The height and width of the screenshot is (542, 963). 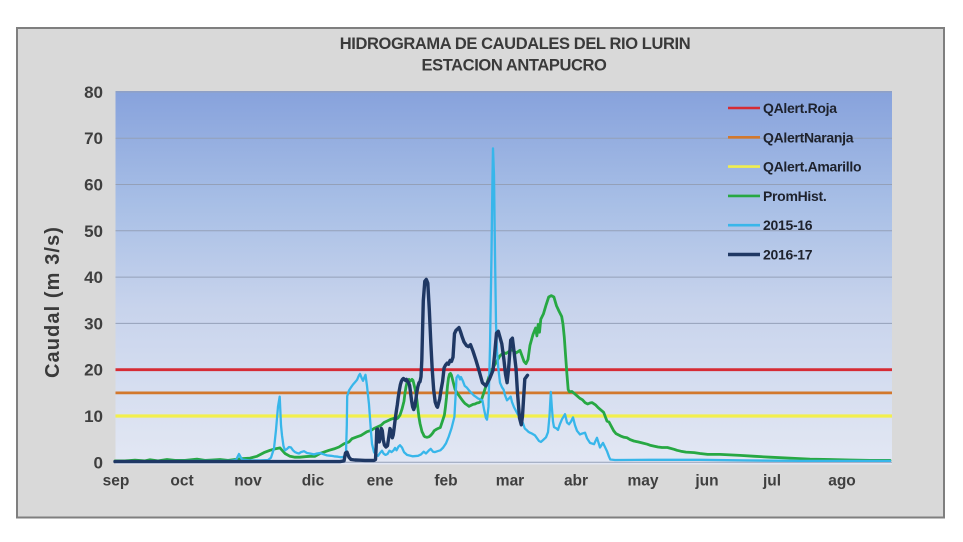 I want to click on svg-text: ESTACION ANTAPUCRO, so click(x=515, y=66).